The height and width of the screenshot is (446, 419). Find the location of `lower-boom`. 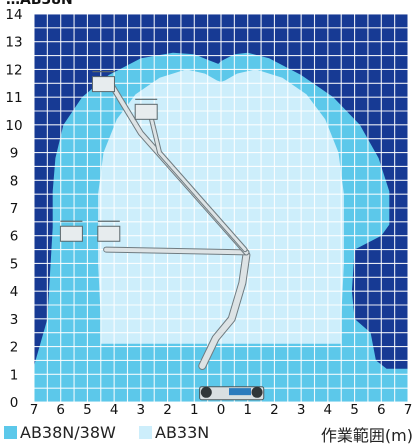

lower-boom is located at coordinates (224, 310).